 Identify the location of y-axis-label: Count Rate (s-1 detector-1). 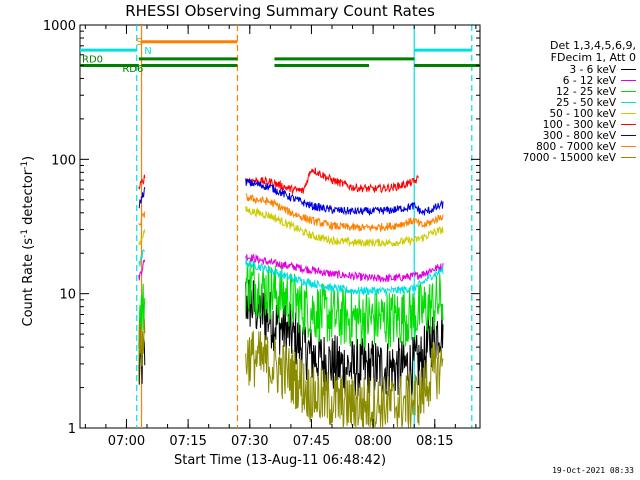
(28, 241).